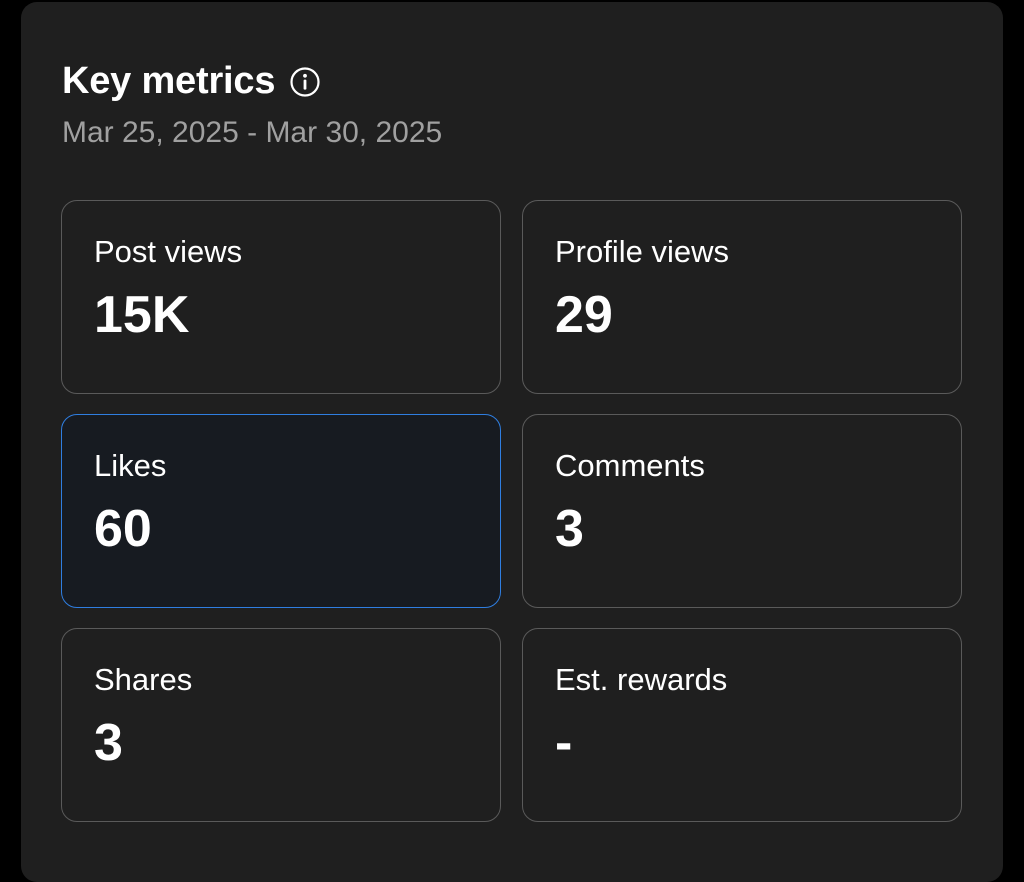 Image resolution: width=1024 pixels, height=882 pixels. I want to click on metric-value: -, so click(564, 743).